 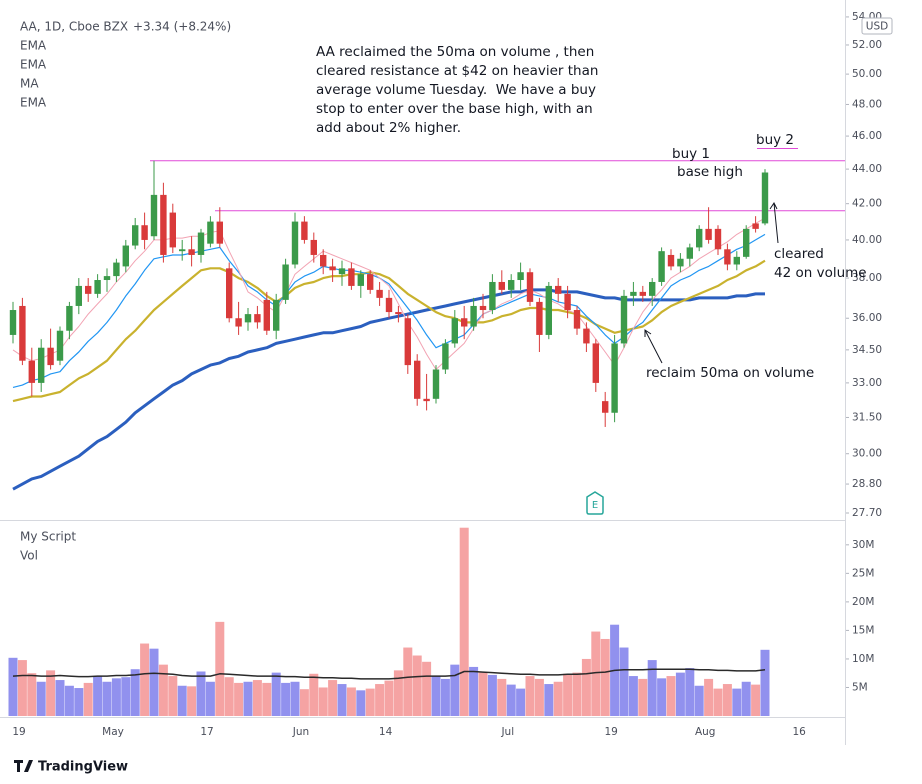 What do you see at coordinates (455, 52) in the screenshot?
I see `note-line: AA reclaimed the 50ma on volume , then` at bounding box center [455, 52].